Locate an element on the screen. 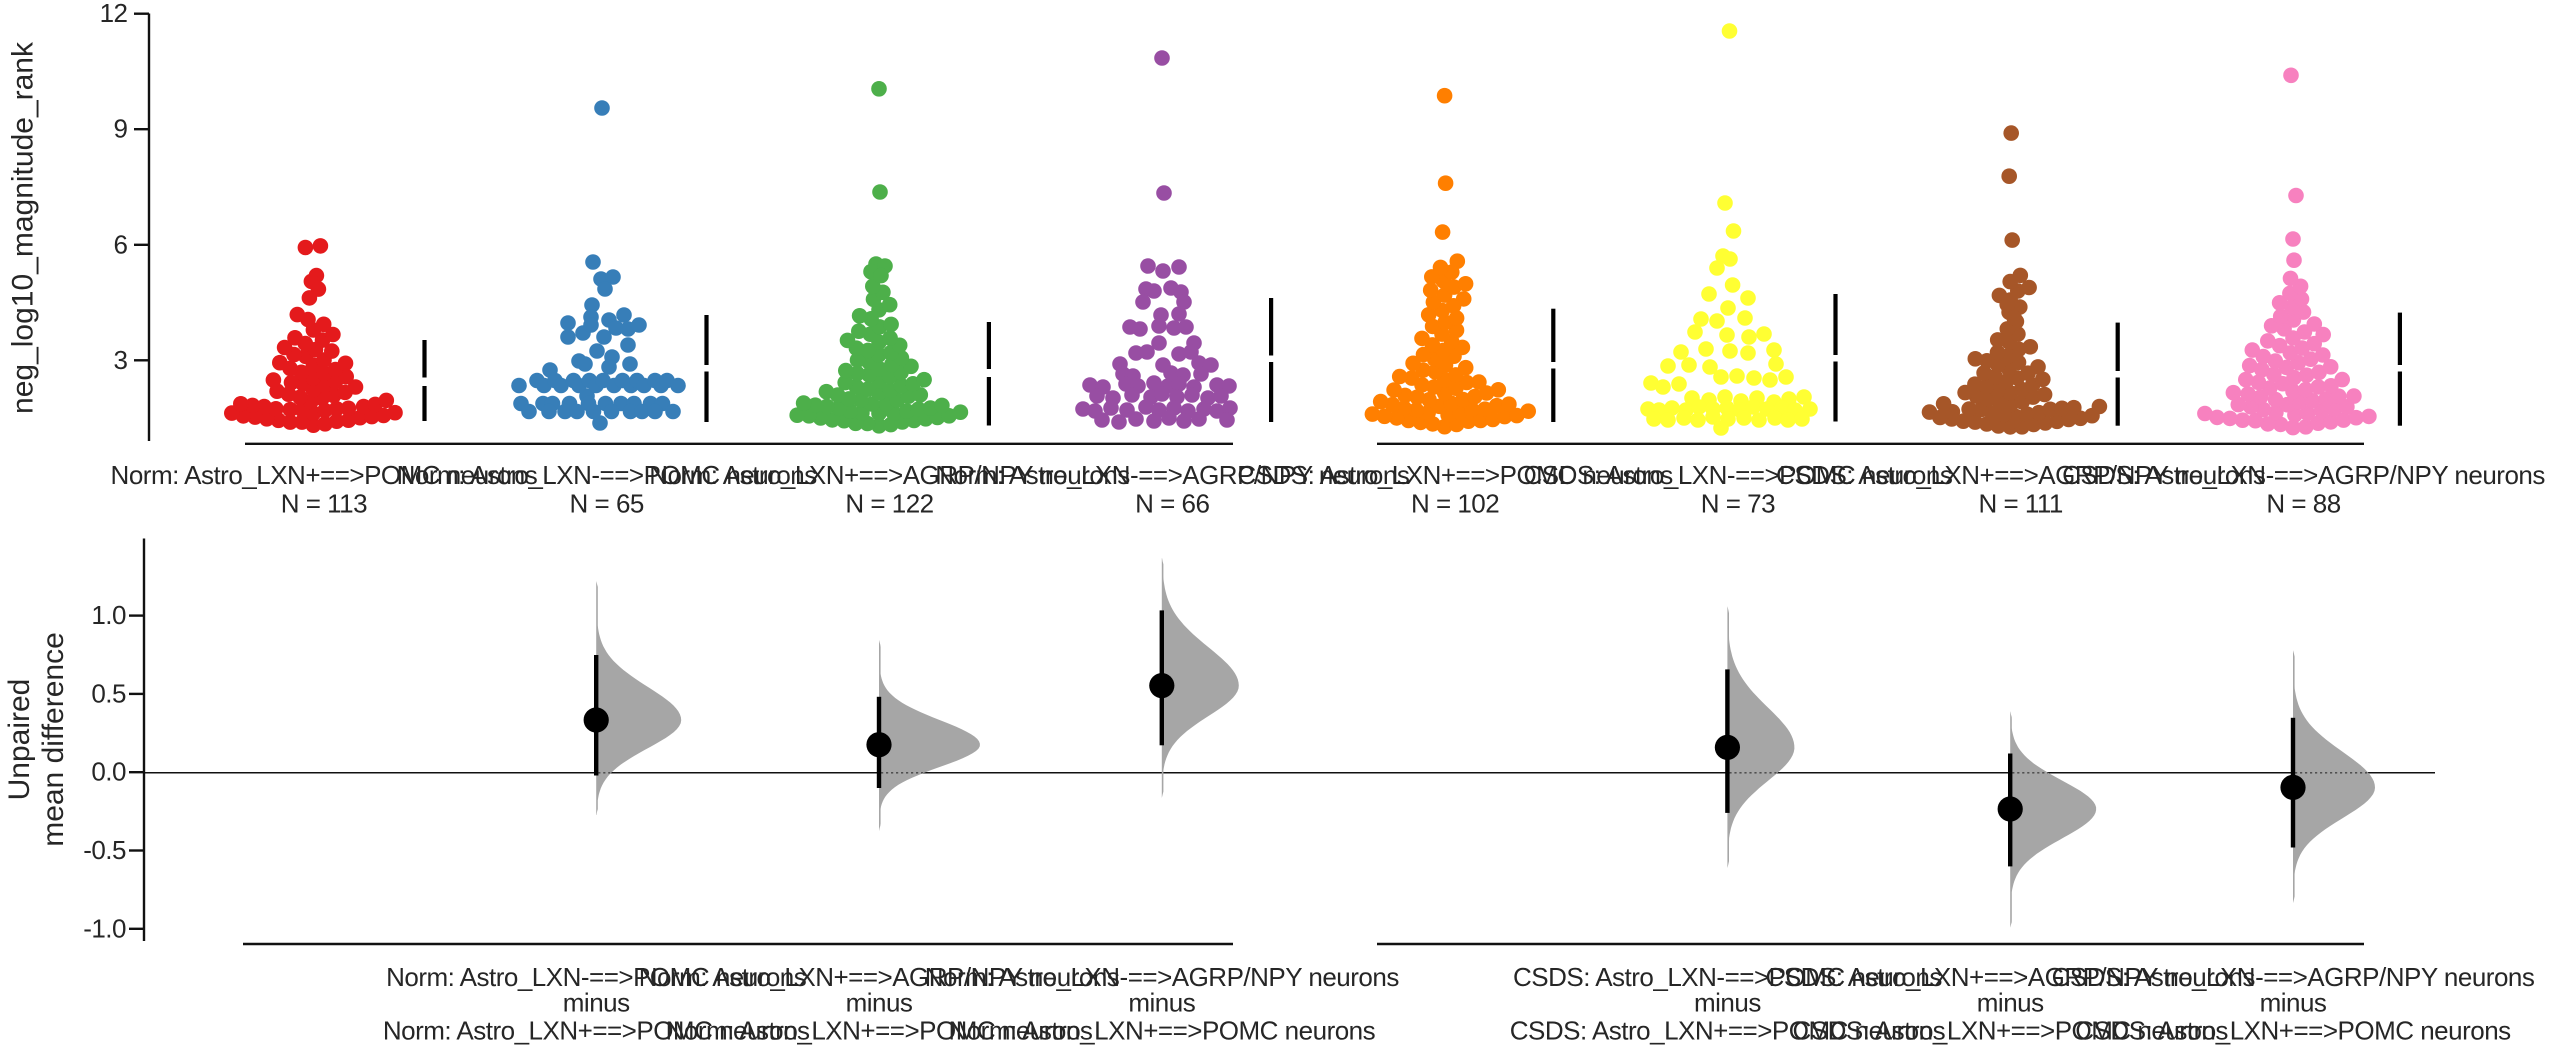 Image resolution: width=2560 pixels, height=1054 pixels. svg-text: mean difference is located at coordinates (53, 739).